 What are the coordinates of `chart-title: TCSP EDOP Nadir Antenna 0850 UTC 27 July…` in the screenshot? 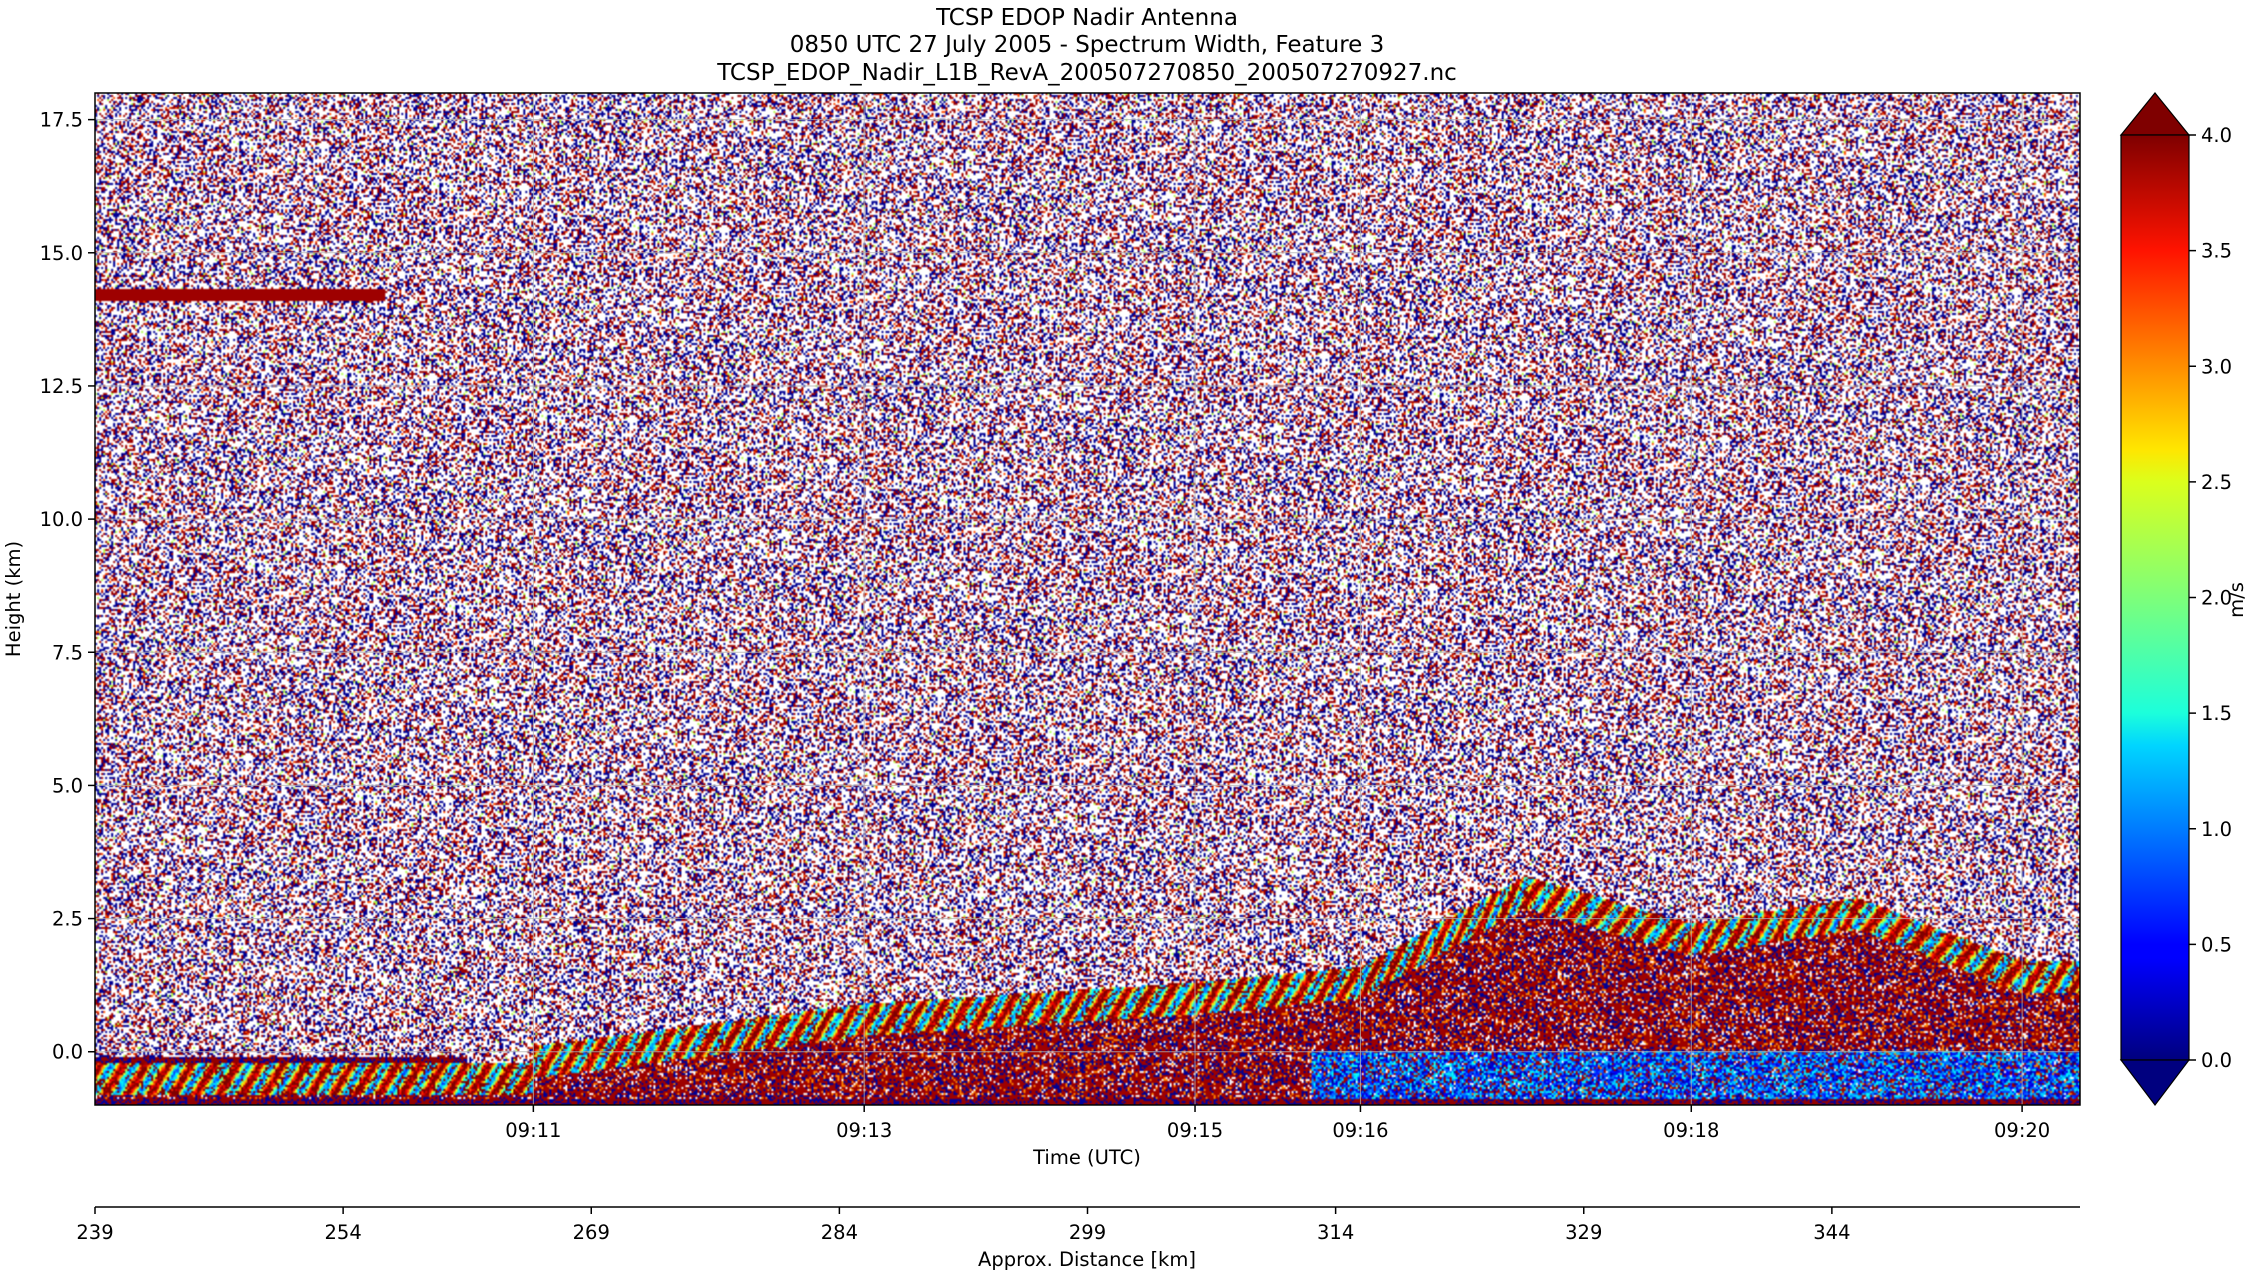 It's located at (1086, 45).